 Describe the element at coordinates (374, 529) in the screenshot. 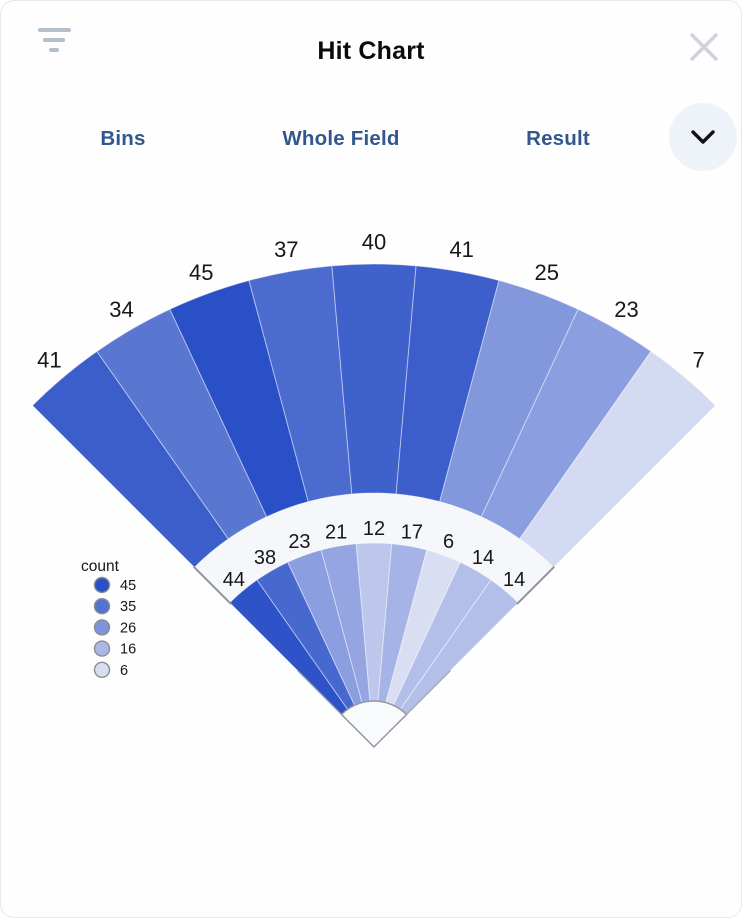

I see `inner-ring-bin-label-5: 12` at that location.